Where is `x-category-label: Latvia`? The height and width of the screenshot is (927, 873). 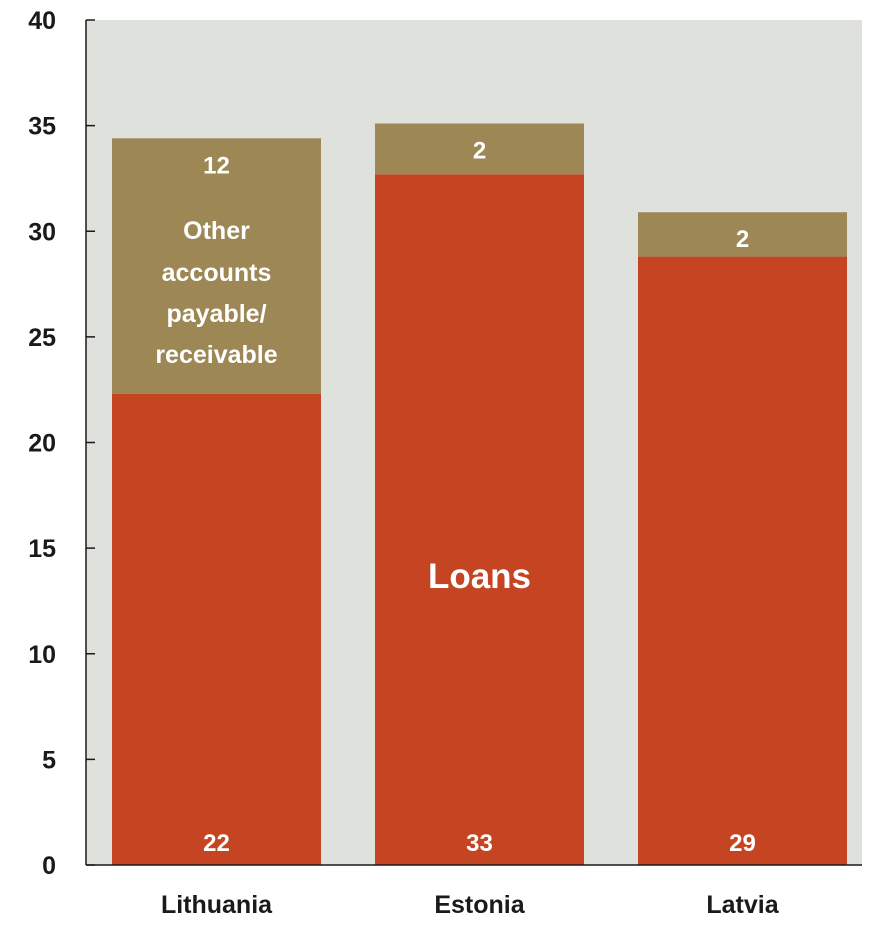 x-category-label: Latvia is located at coordinates (742, 905).